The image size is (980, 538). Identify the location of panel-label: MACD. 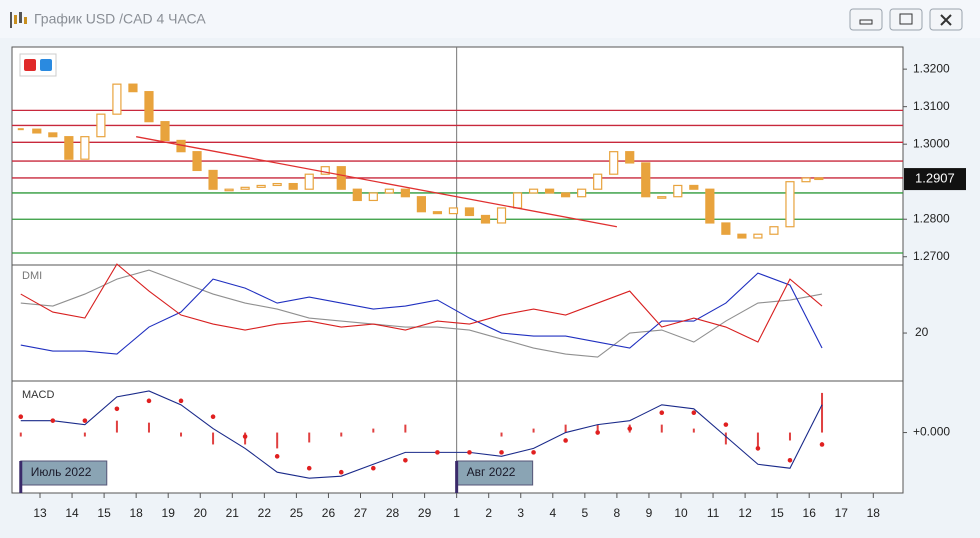
(38, 395).